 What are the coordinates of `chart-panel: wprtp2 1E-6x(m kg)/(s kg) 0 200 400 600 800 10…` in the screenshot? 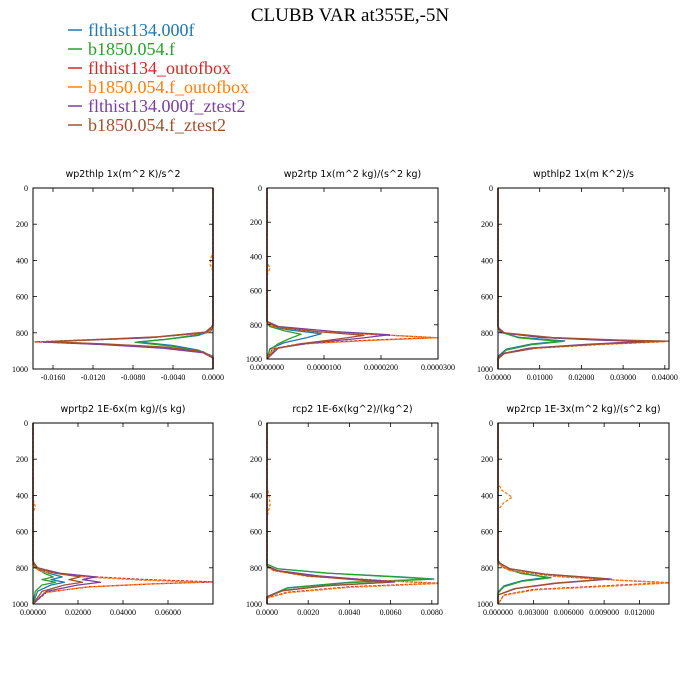 It's located at (113, 510).